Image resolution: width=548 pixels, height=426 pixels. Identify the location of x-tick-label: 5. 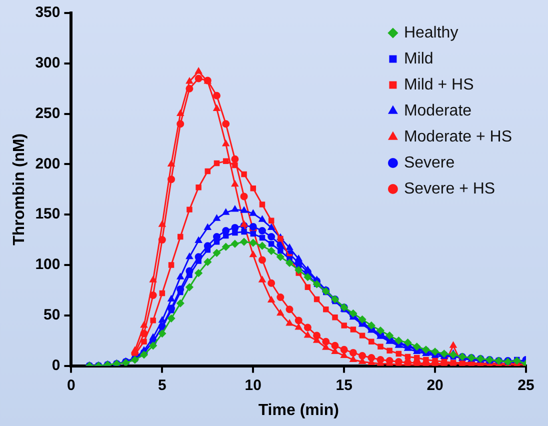
(162, 385).